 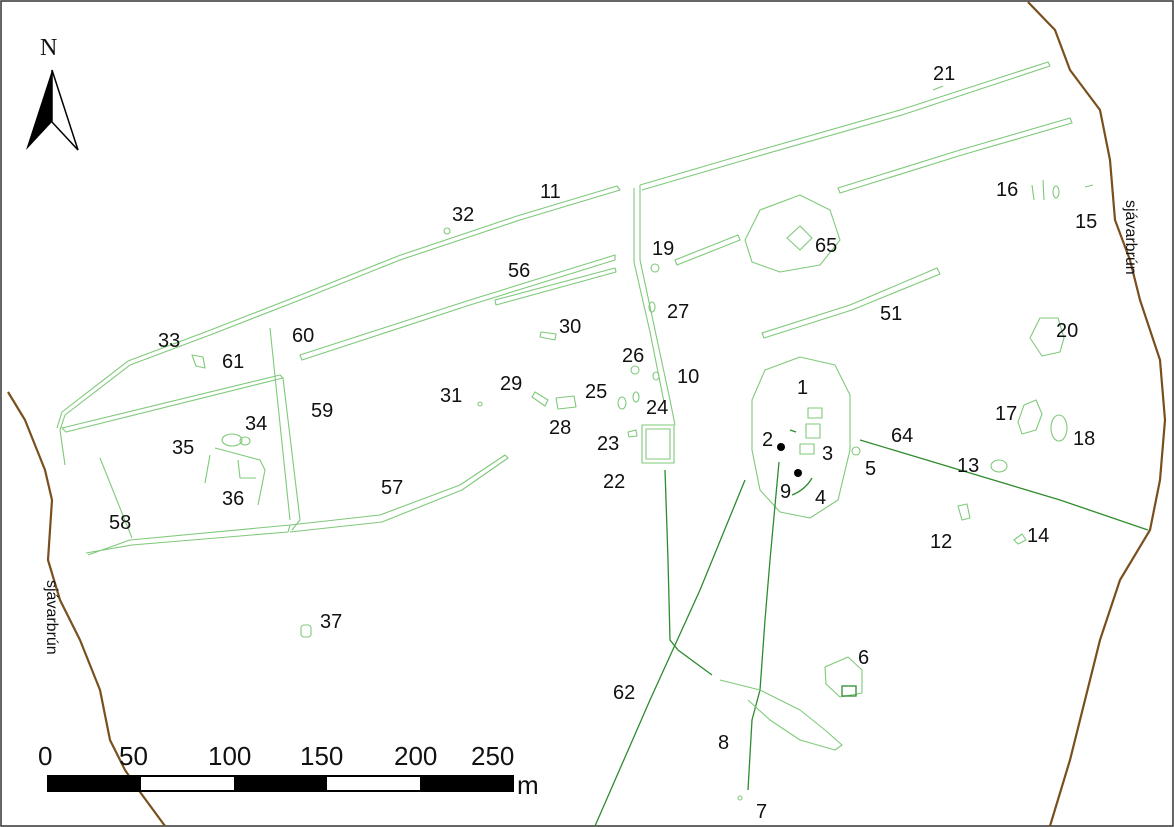 I want to click on label-18: 18, so click(x=1084, y=439).